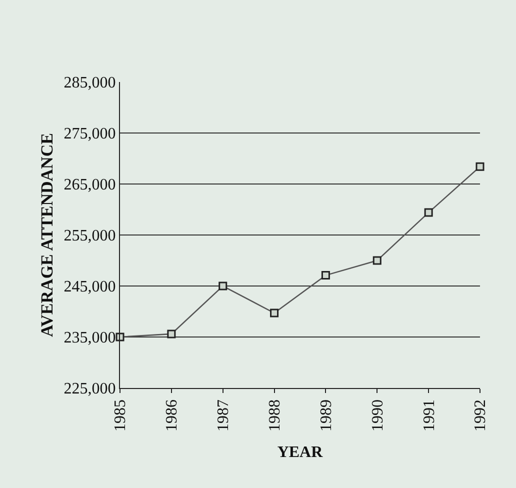  Describe the element at coordinates (300, 453) in the screenshot. I see `x-axis-title: YEAR` at that location.